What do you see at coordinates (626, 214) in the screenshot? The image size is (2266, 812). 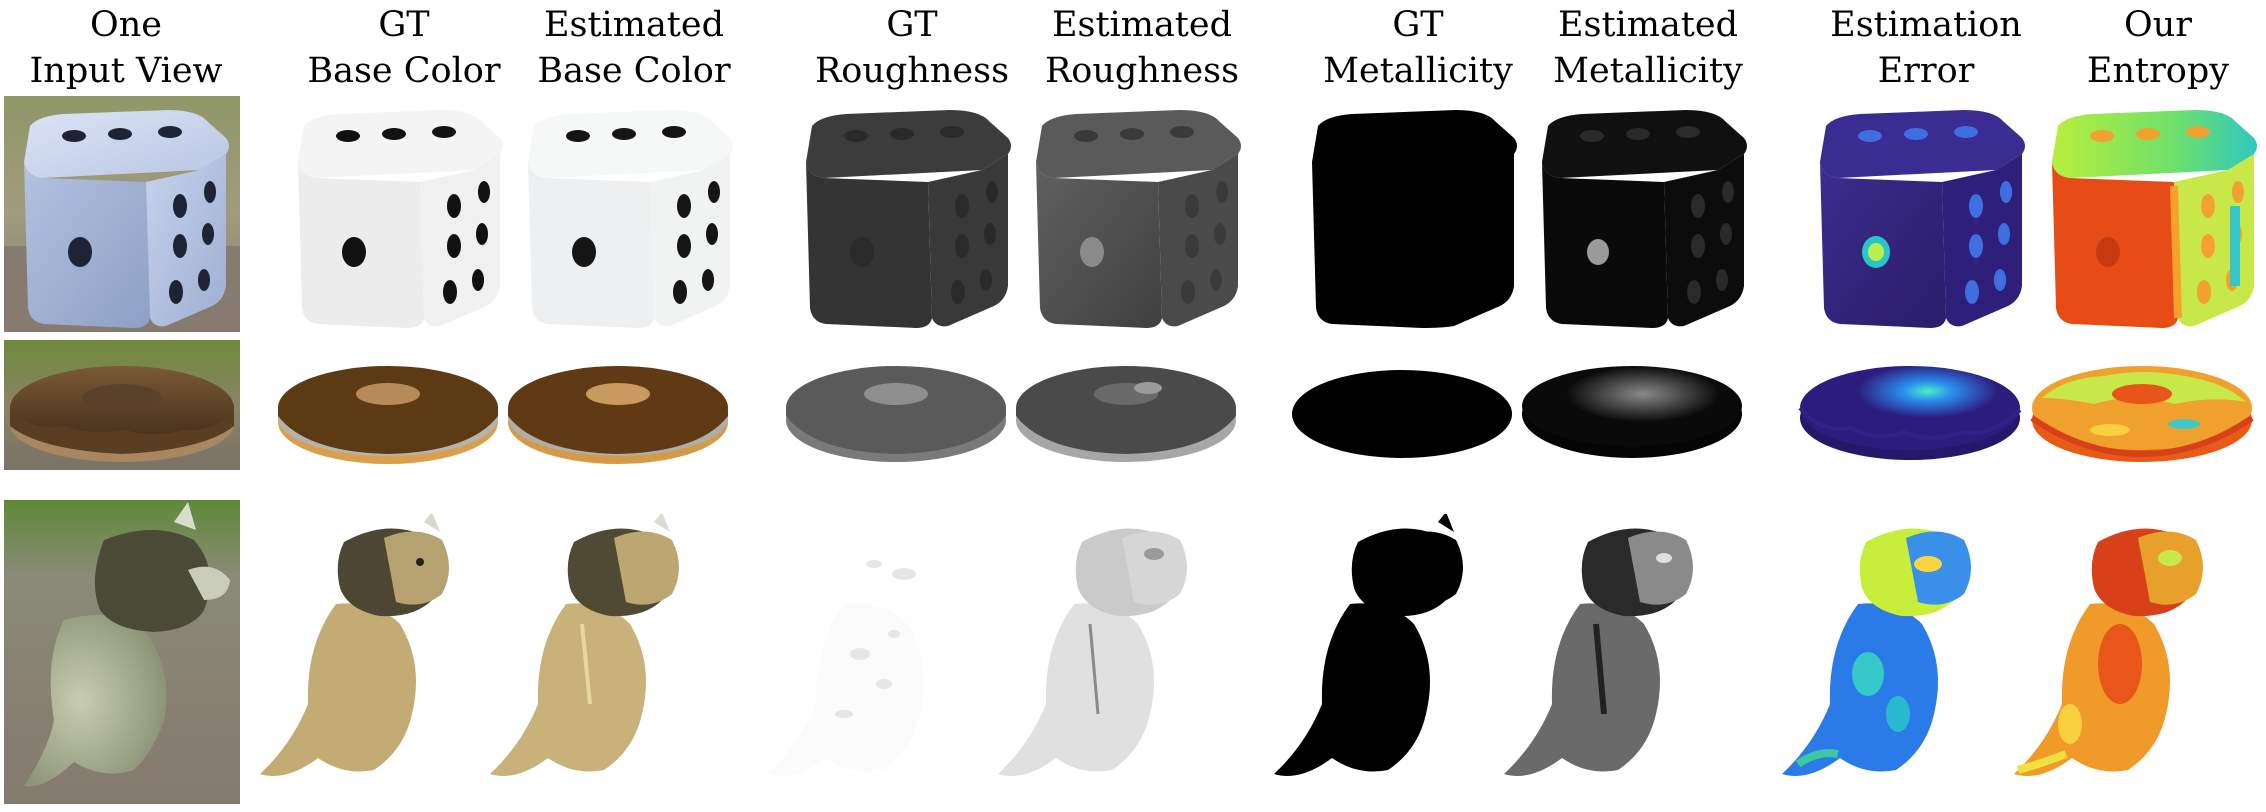 I see `dice-estimated-base-color` at bounding box center [626, 214].